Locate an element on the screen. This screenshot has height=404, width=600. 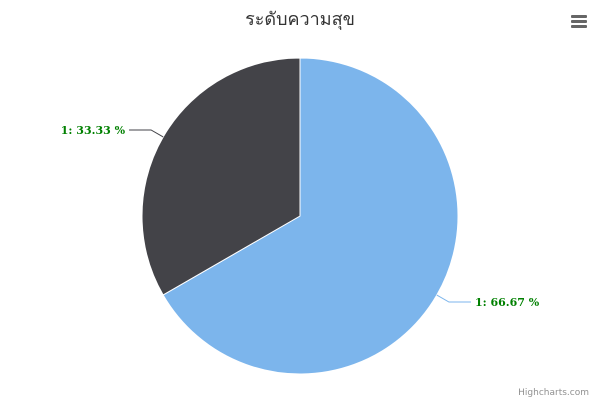
chart-menu-button is located at coordinates (578, 21).